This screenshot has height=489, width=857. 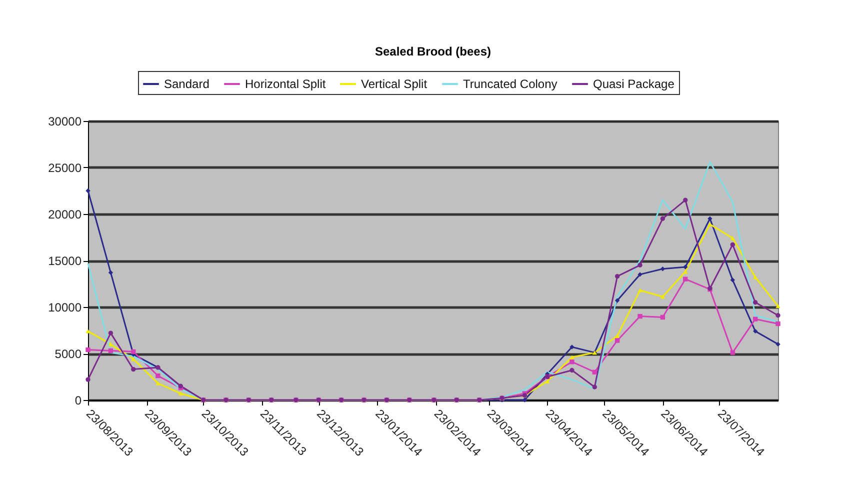 I want to click on legend-label: Sandard, so click(x=187, y=84).